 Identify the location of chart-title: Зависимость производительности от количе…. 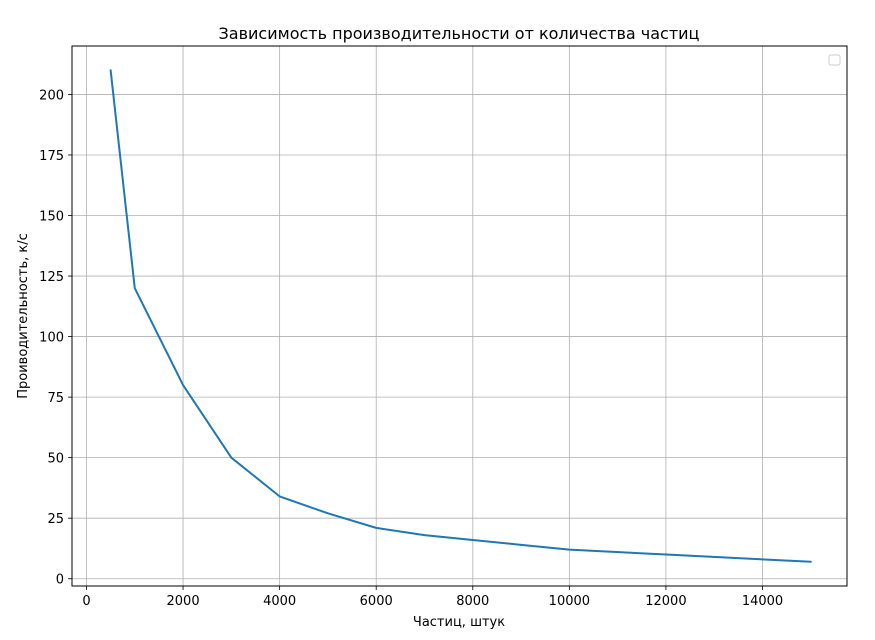
(459, 33).